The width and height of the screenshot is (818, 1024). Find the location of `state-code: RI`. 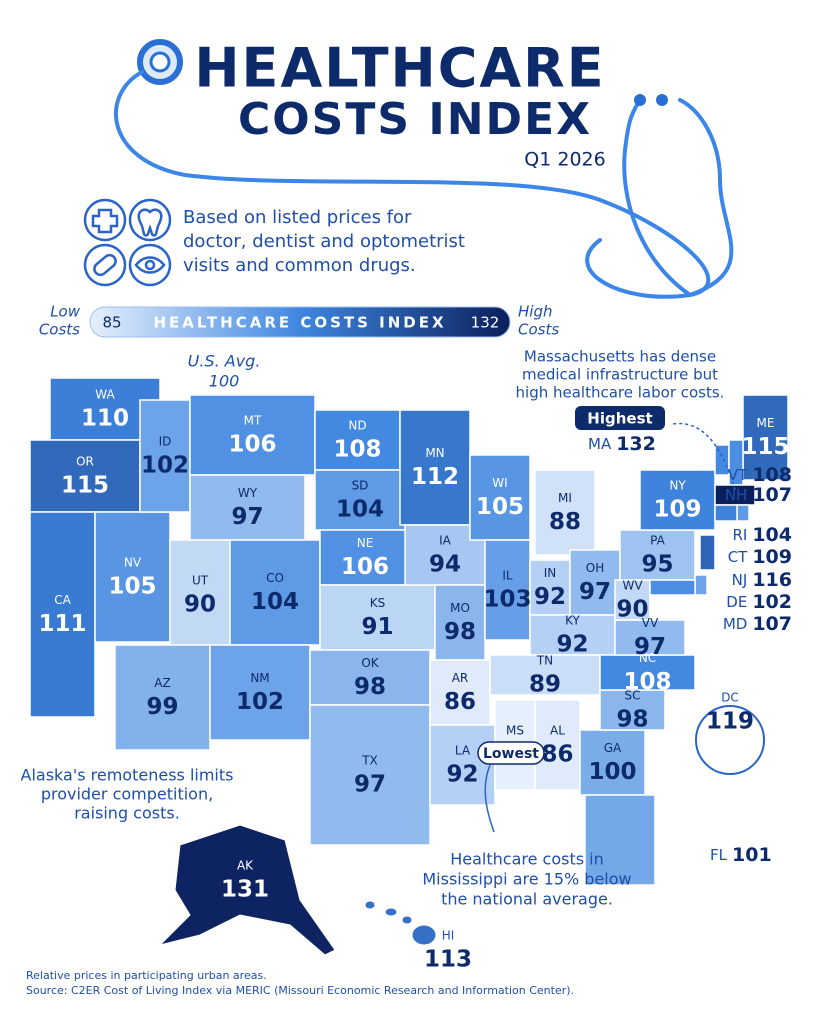

state-code: RI is located at coordinates (739, 535).